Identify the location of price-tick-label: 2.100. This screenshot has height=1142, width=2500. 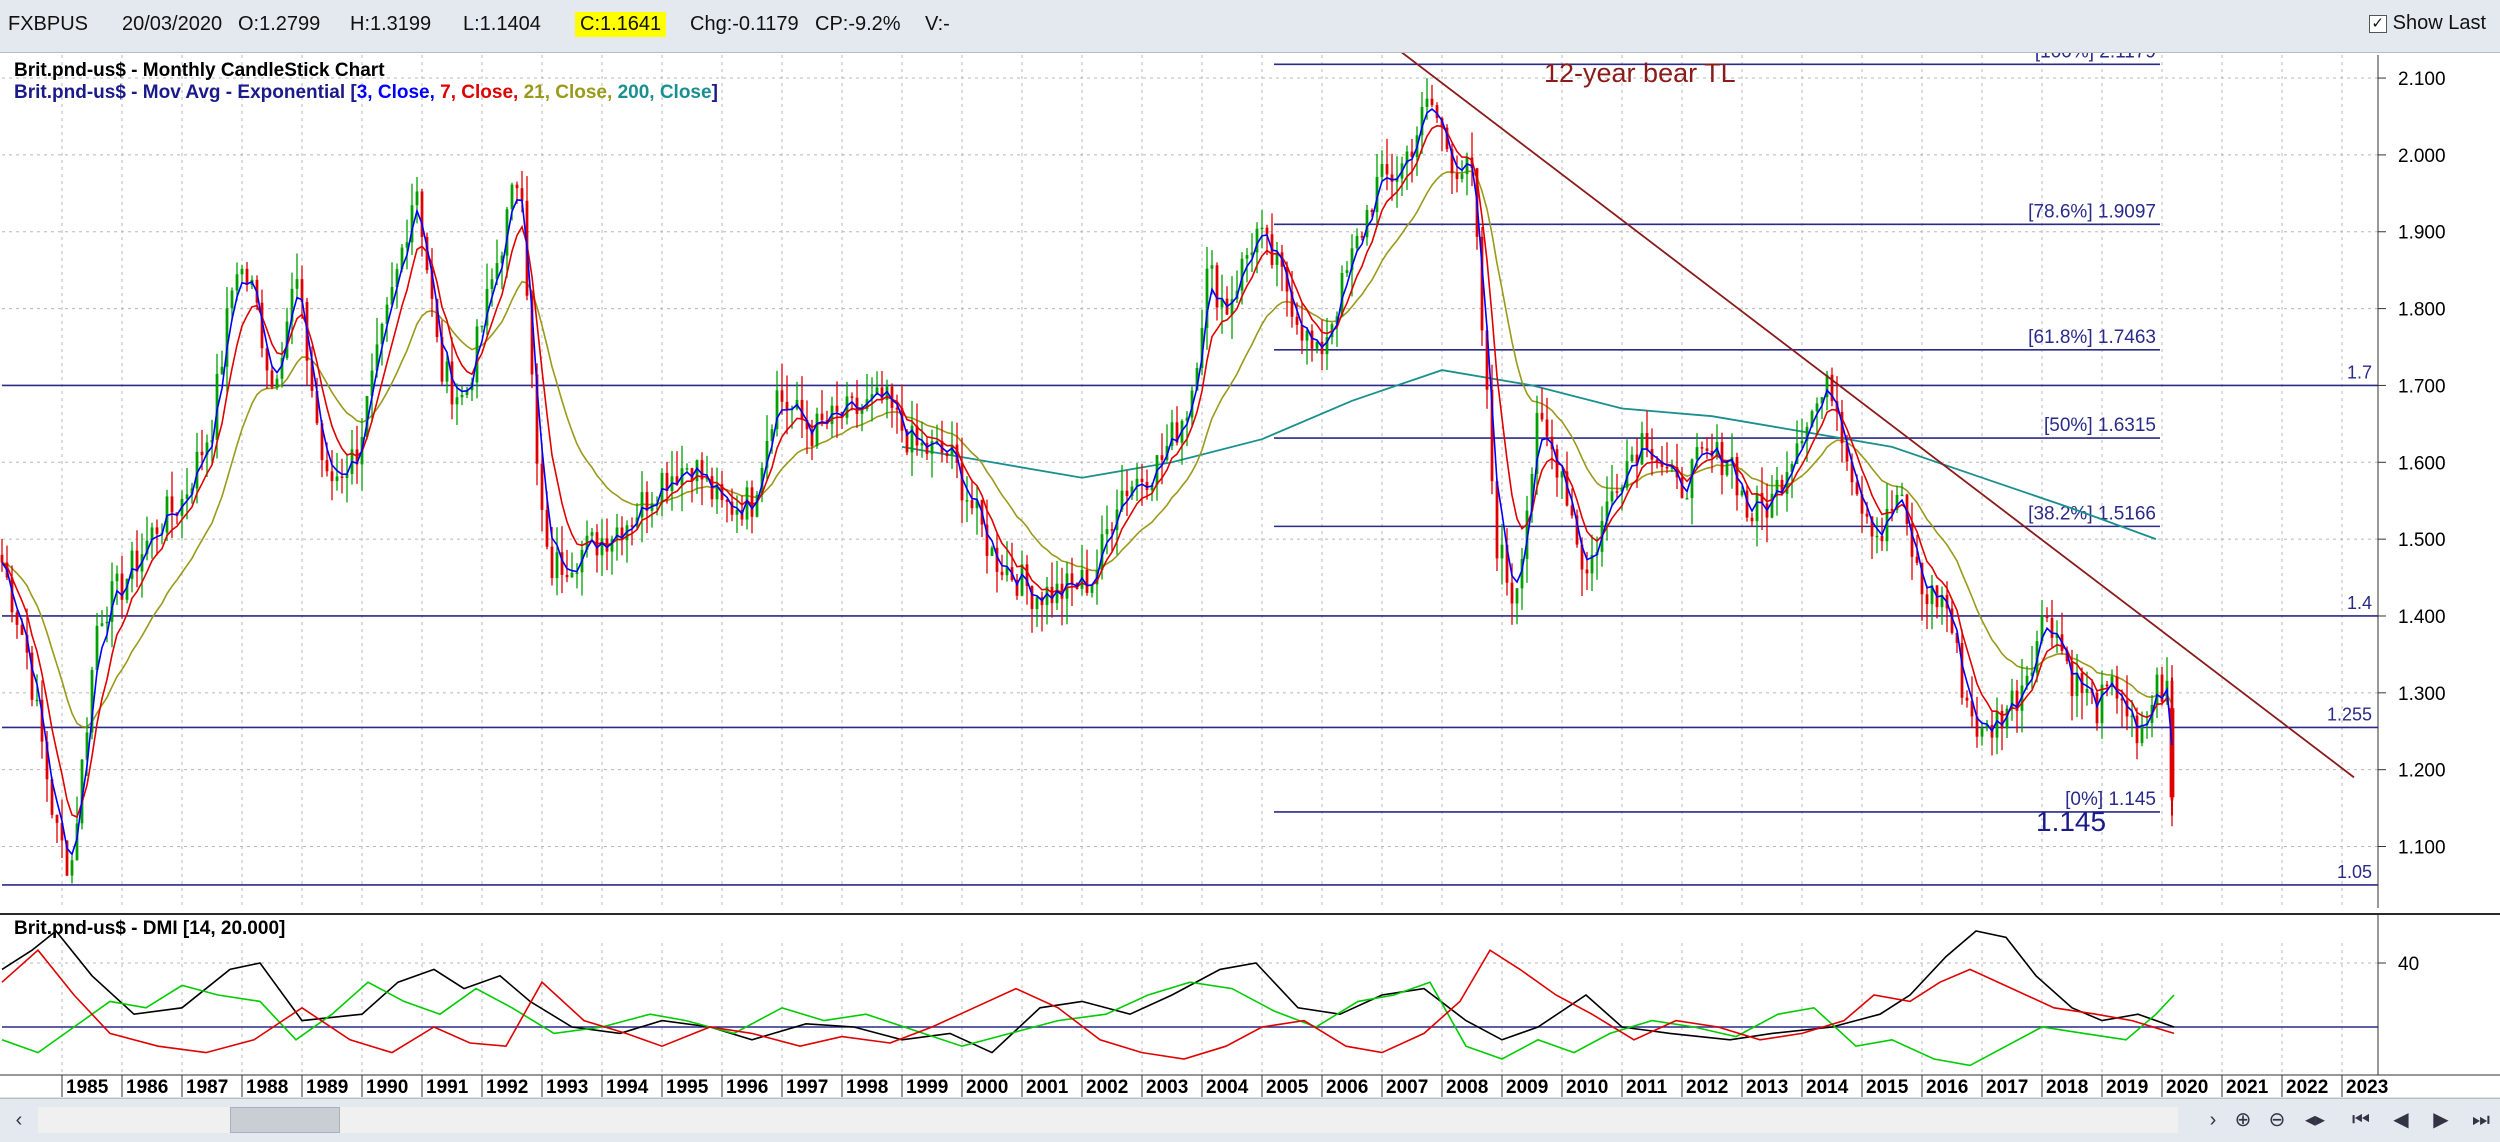
(2422, 79).